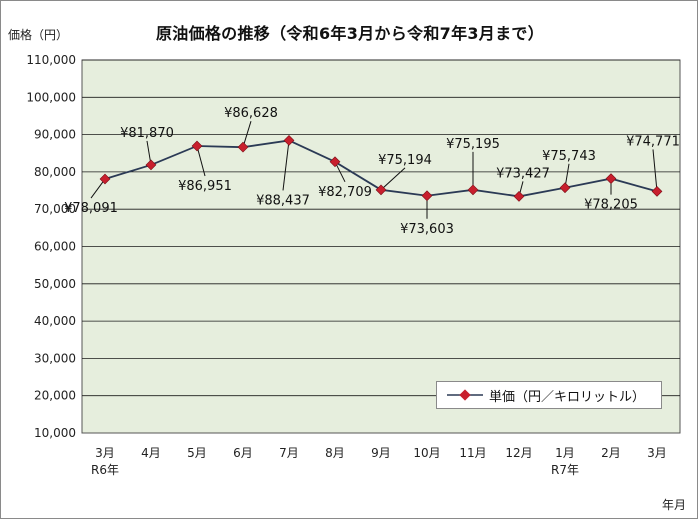  Describe the element at coordinates (523, 173) in the screenshot. I see `data-label: ¥73,427` at that location.